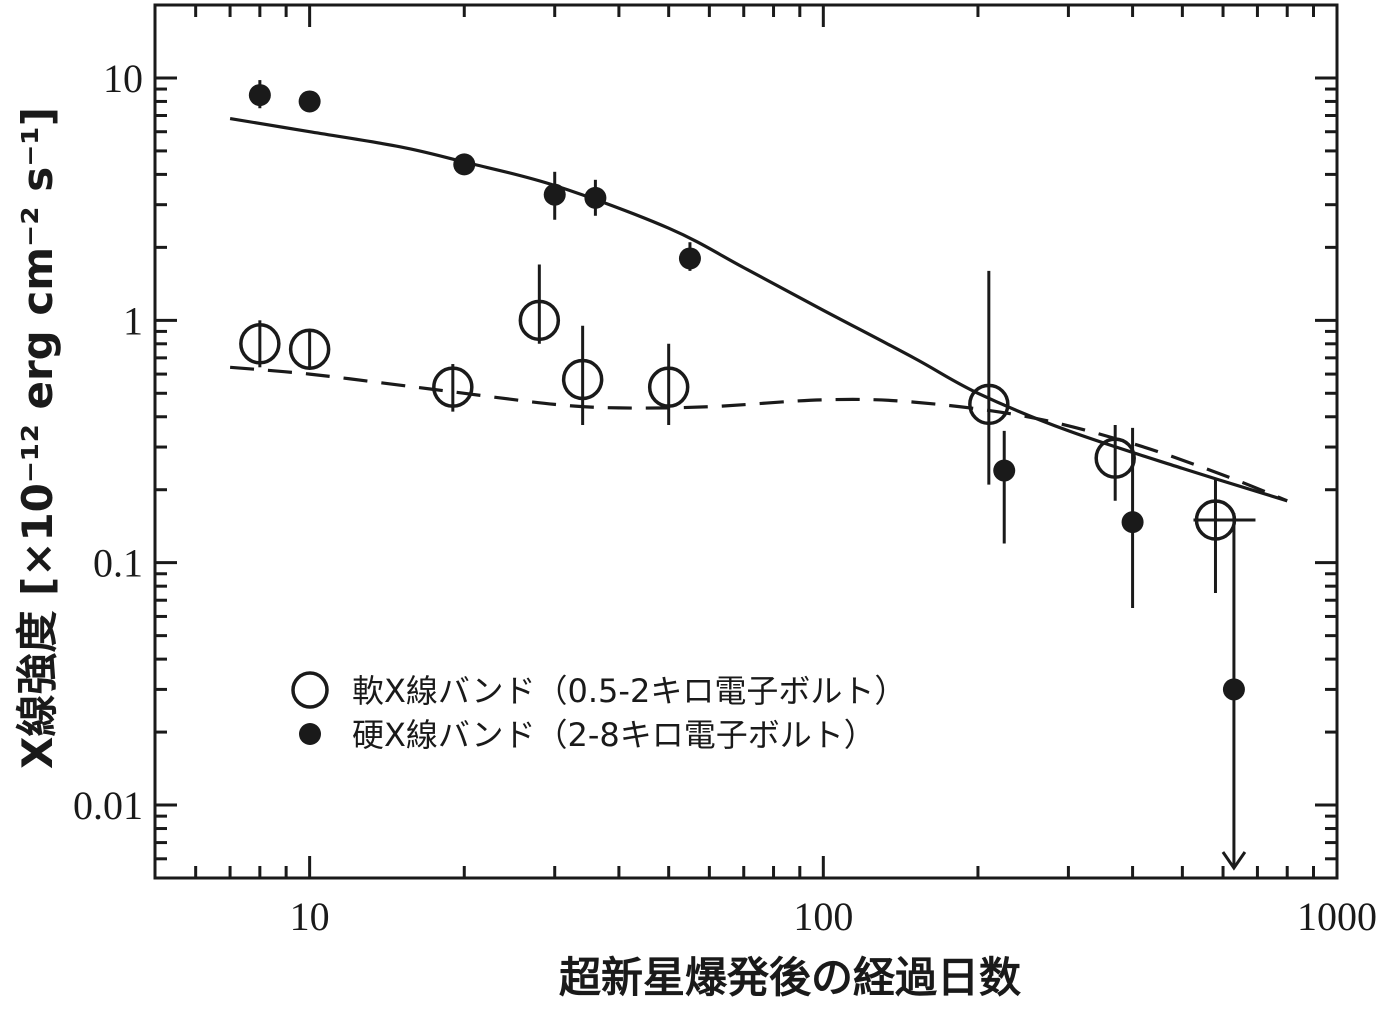 This screenshot has height=1020, width=1387. What do you see at coordinates (310, 734) in the screenshot?
I see `legend-marker-filled` at bounding box center [310, 734].